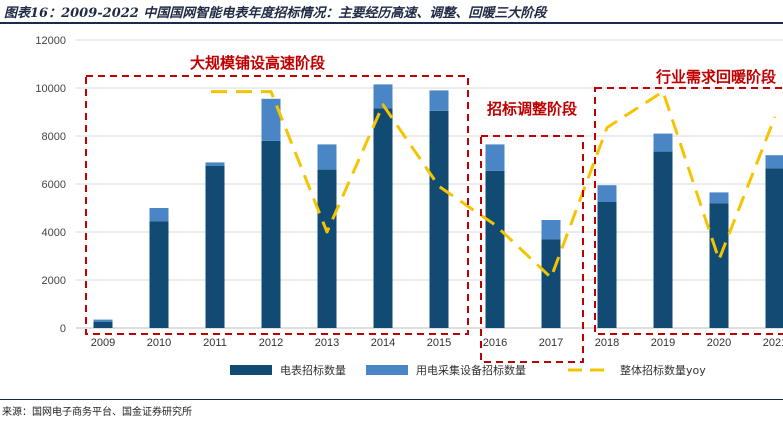 The height and width of the screenshot is (423, 783). I want to click on bar-meter-2011, so click(215, 247).